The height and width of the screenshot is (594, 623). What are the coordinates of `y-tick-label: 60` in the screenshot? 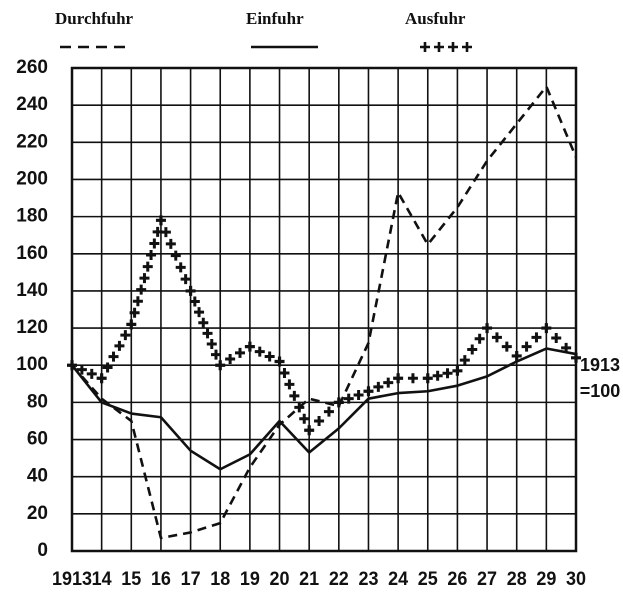 It's located at (37, 439).